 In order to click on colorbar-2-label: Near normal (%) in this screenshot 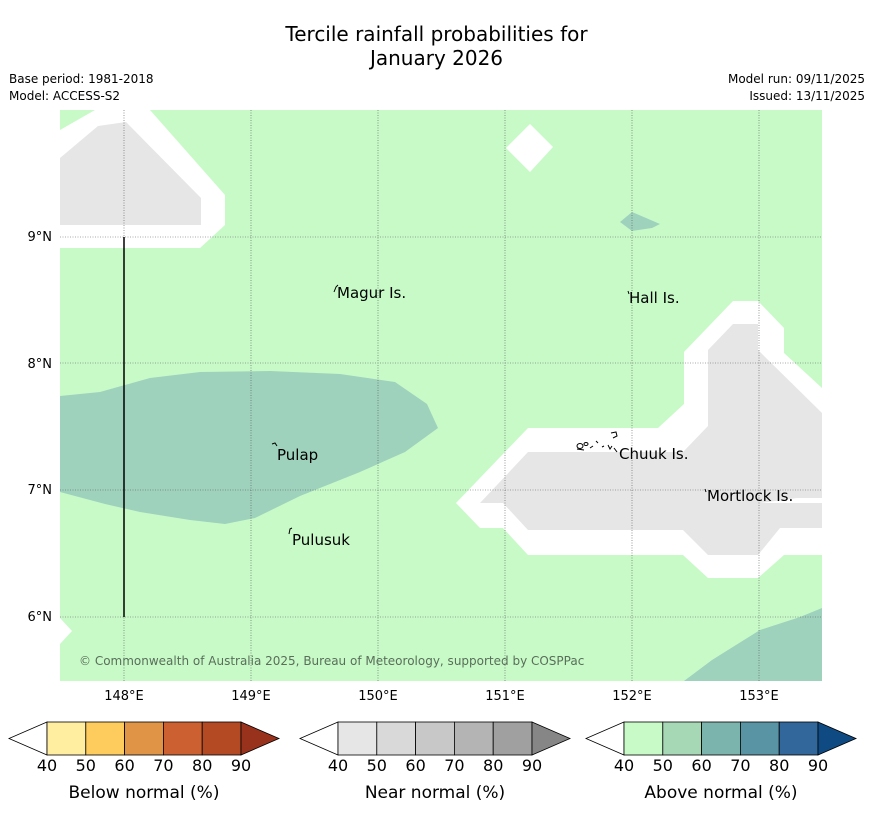, I will do `click(435, 793)`.